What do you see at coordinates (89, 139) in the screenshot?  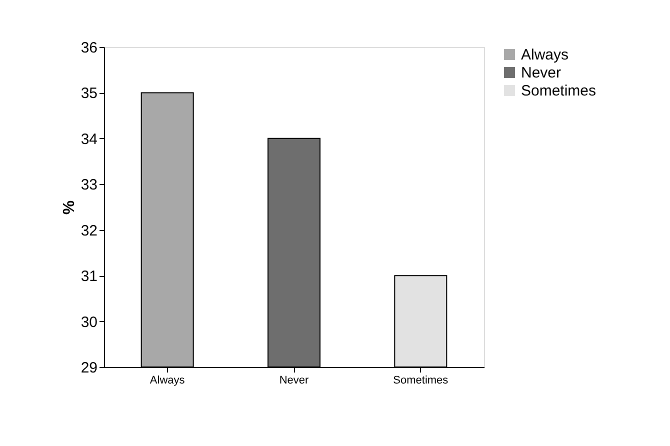 I see `y-tick-label: 34` at bounding box center [89, 139].